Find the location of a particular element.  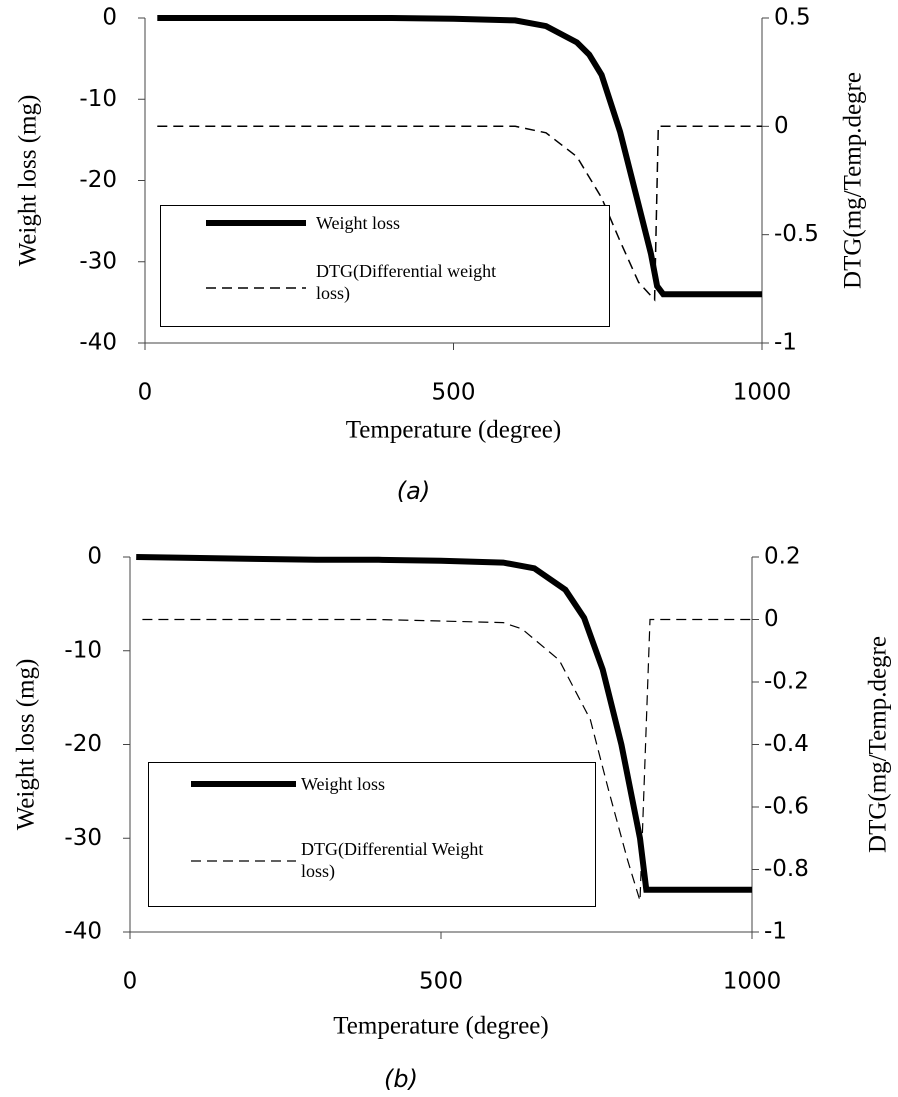

legend: Weight loss DTG(Differential Weight loss) is located at coordinates (372, 834).